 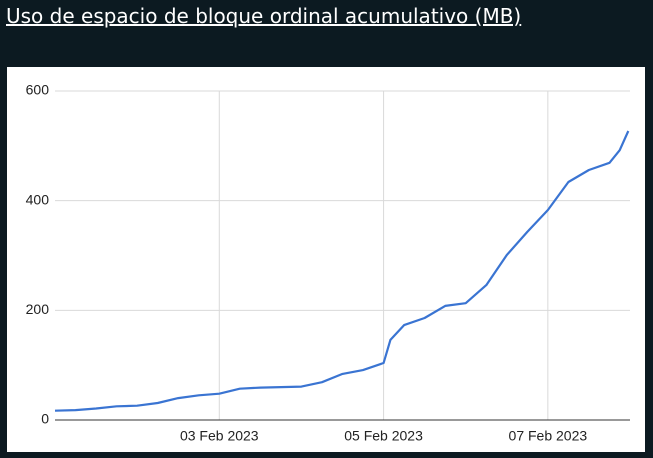 I want to click on x-tick-label: 07 Feb 2023, so click(x=548, y=436).